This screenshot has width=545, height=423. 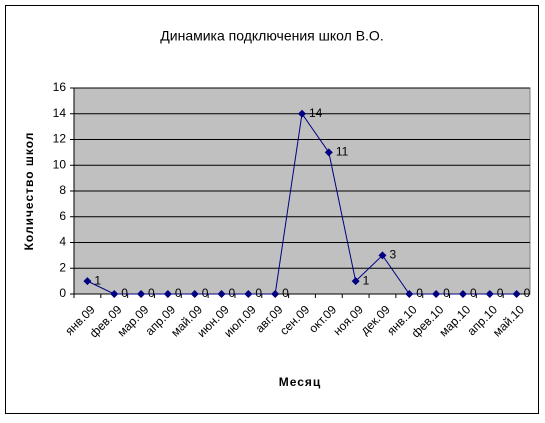 What do you see at coordinates (62, 267) in the screenshot?
I see `y-tick-label: 2` at bounding box center [62, 267].